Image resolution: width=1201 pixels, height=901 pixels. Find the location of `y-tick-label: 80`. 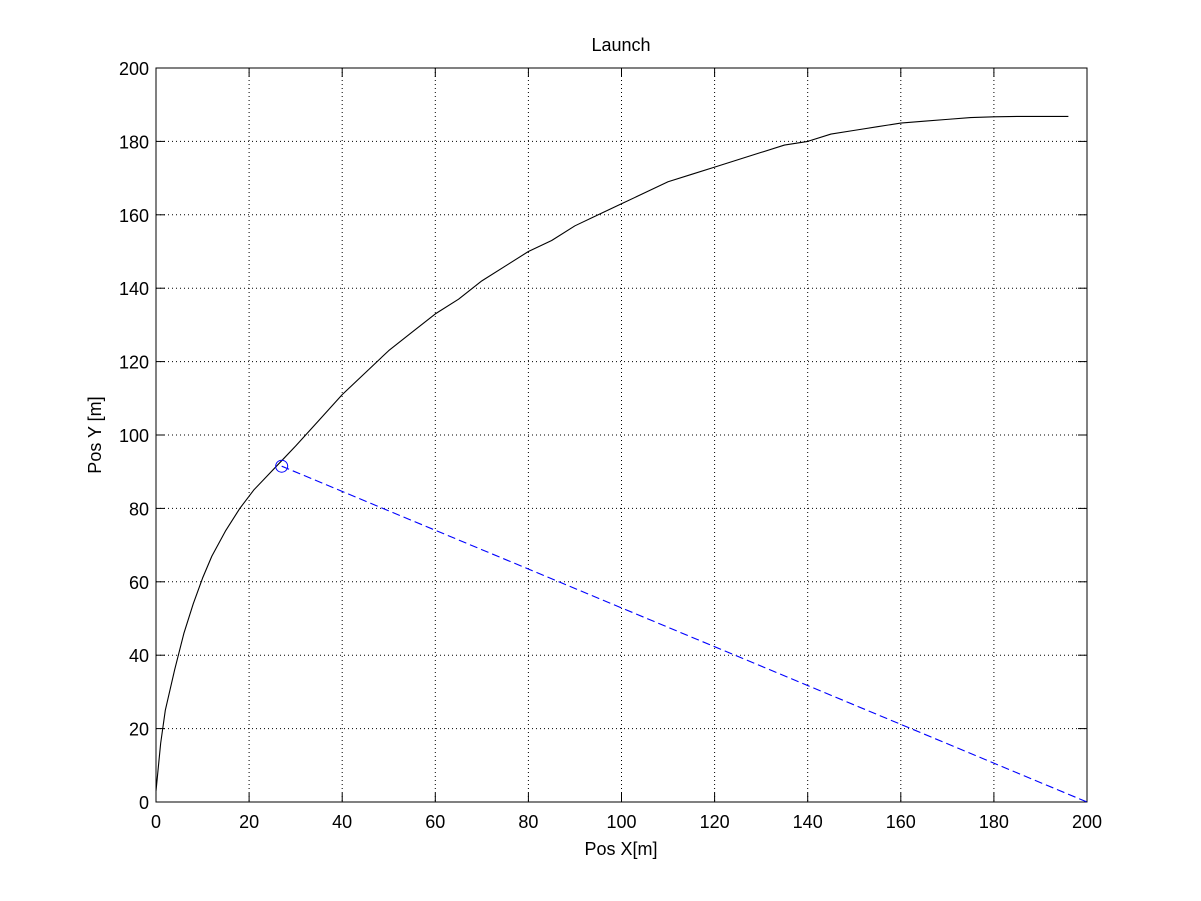

y-tick-label: 80 is located at coordinates (139, 509).